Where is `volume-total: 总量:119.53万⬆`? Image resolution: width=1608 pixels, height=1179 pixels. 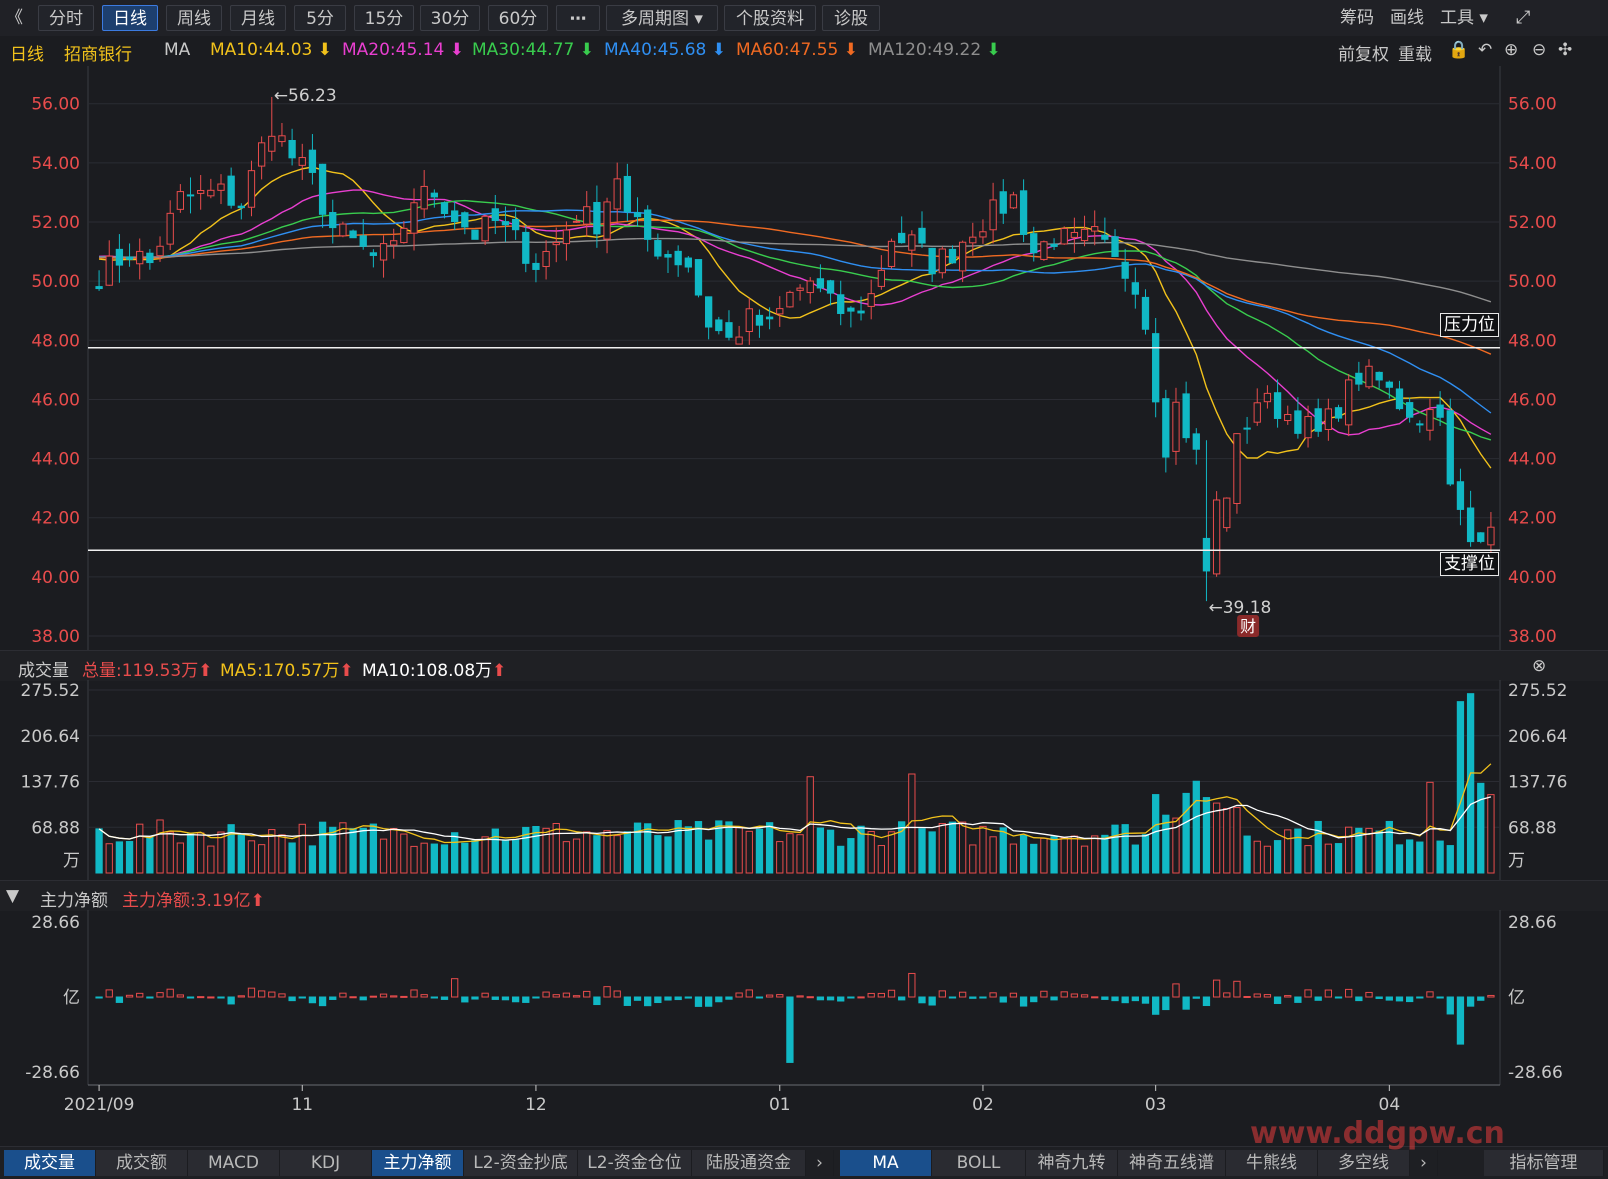
volume-total: 总量:119.53万⬆ is located at coordinates (147, 671).